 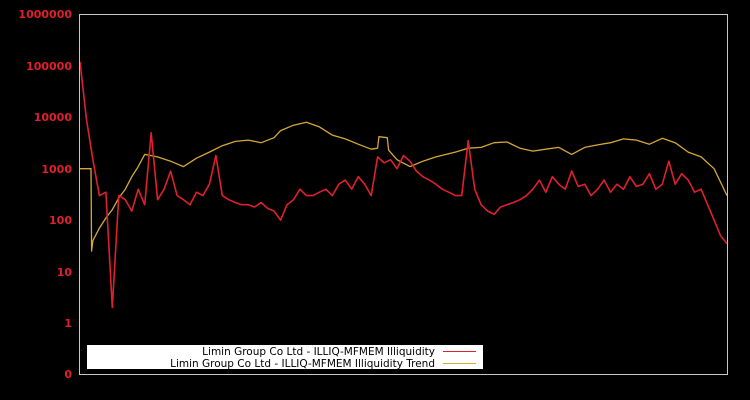 What do you see at coordinates (68, 374) in the screenshot?
I see `y-tick-label: 0` at bounding box center [68, 374].